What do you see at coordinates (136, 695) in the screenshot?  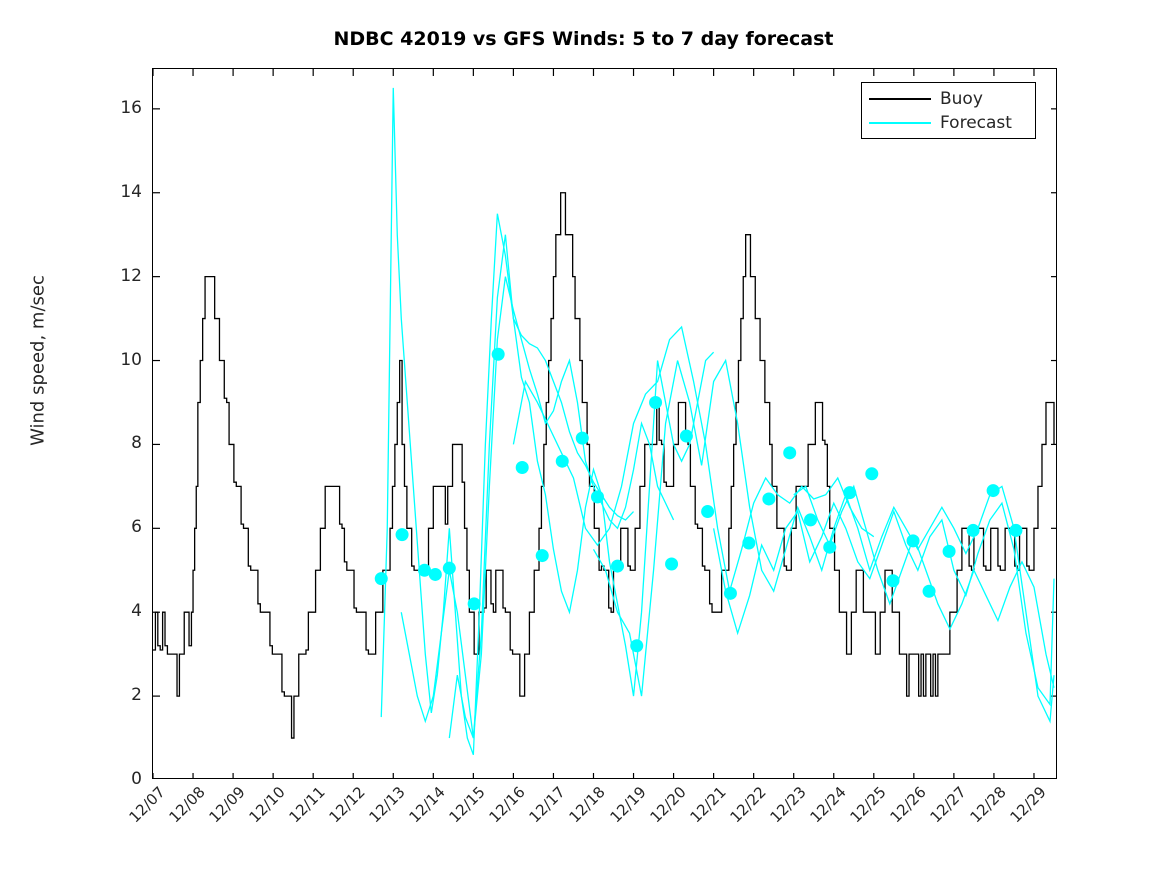 I see `y-tick-label: 2` at bounding box center [136, 695].